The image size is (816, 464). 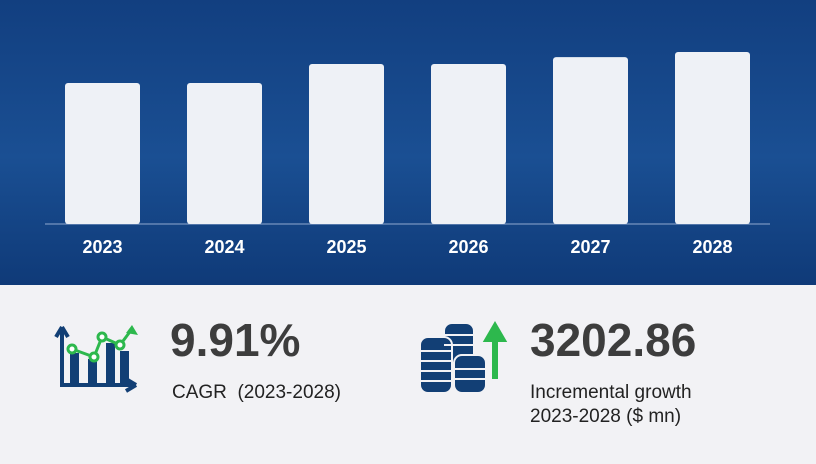 I want to click on bar-2023, so click(x=102, y=153).